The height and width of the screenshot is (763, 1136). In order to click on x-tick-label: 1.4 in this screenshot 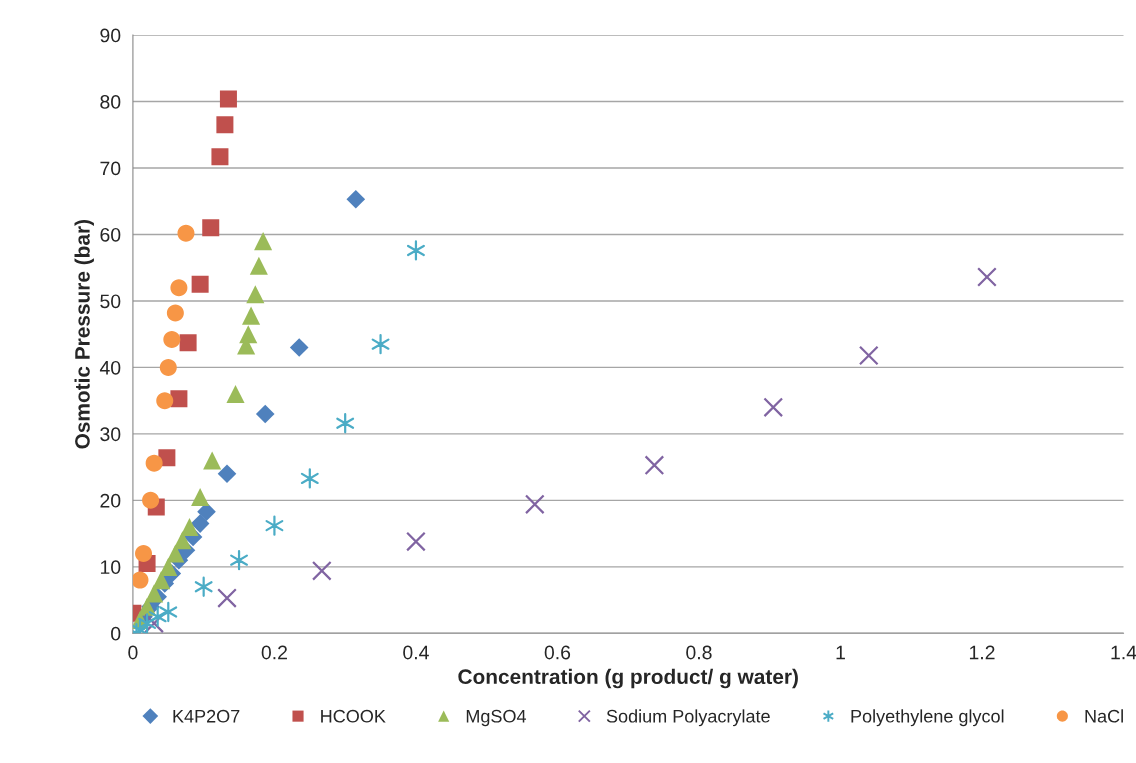, I will do `click(1123, 652)`.